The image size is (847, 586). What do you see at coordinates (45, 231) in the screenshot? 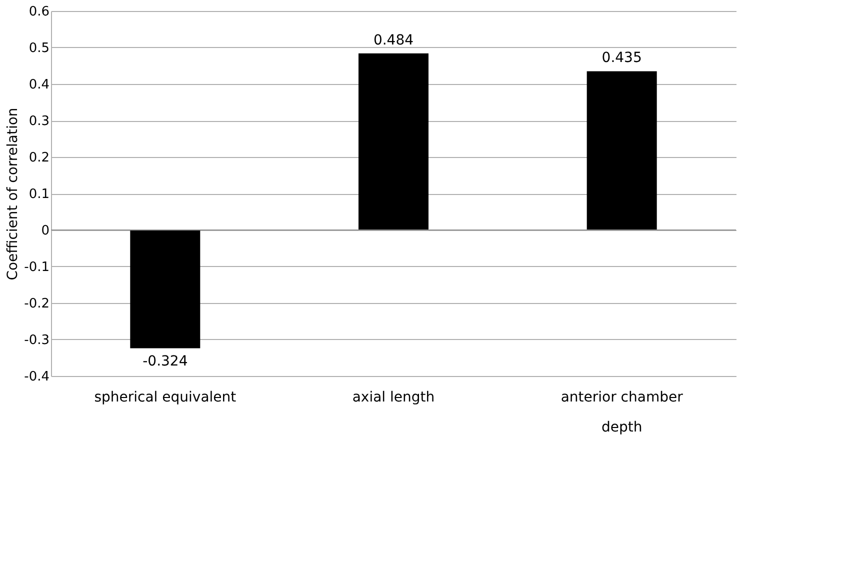
I see `y-tick-label: 0` at bounding box center [45, 231].